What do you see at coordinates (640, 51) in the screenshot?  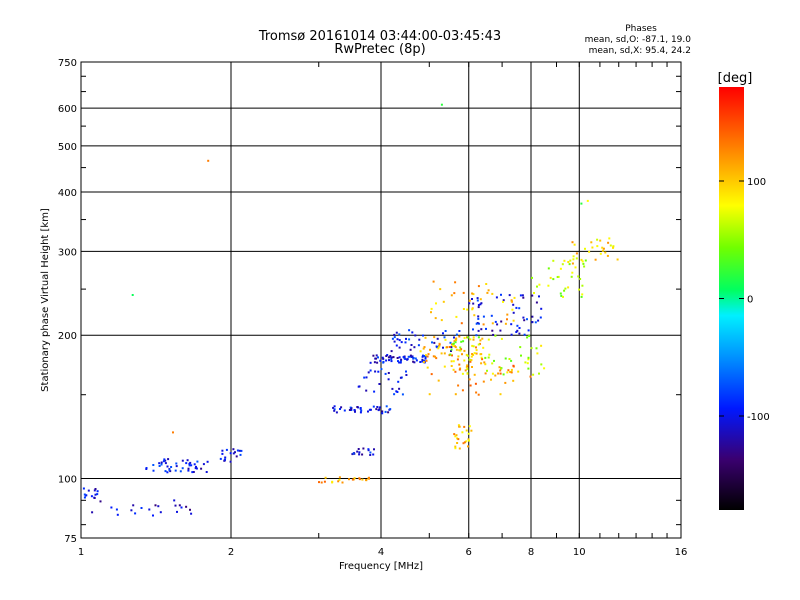 I see `phases-x-stats: mean, sd,X: 95.4, 24.2` at bounding box center [640, 51].